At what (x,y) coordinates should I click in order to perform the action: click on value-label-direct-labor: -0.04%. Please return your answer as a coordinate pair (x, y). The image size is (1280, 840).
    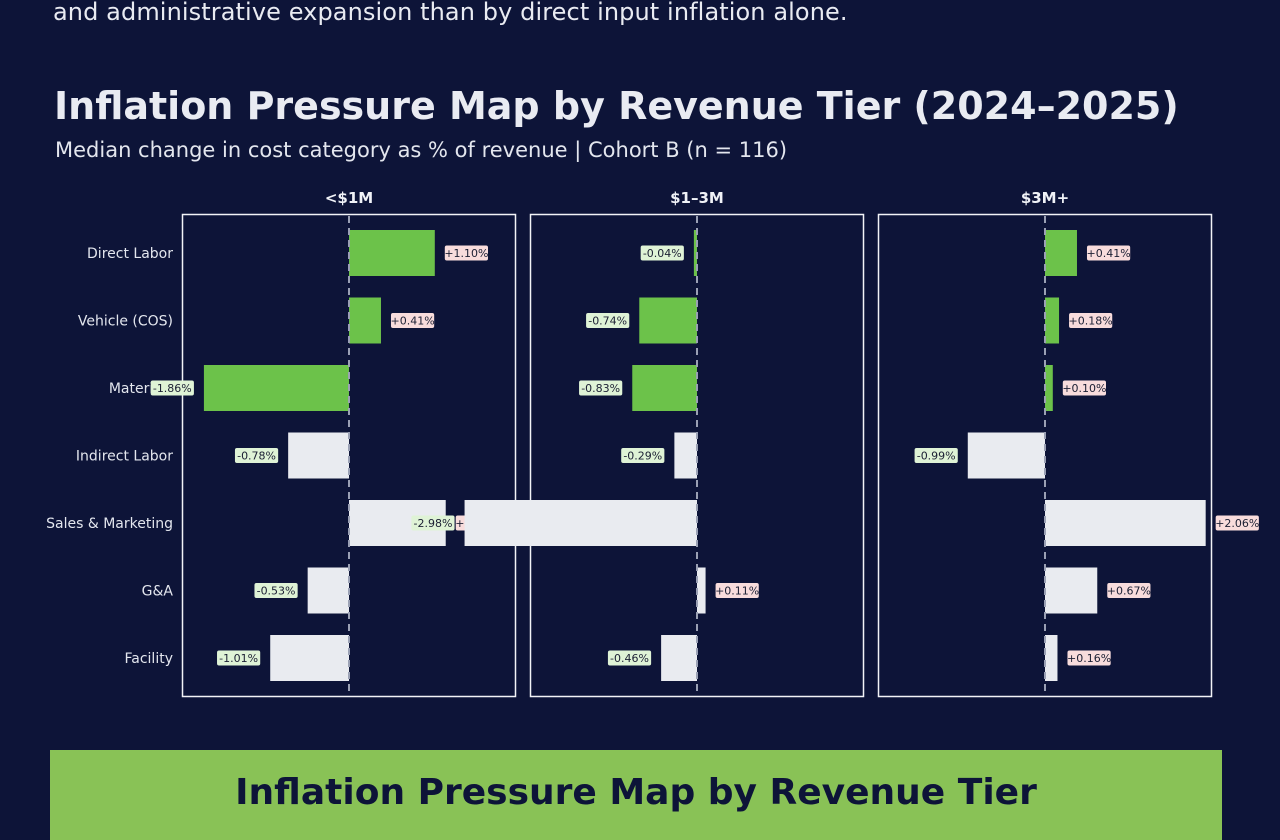
    Looking at the image, I should click on (662, 253).